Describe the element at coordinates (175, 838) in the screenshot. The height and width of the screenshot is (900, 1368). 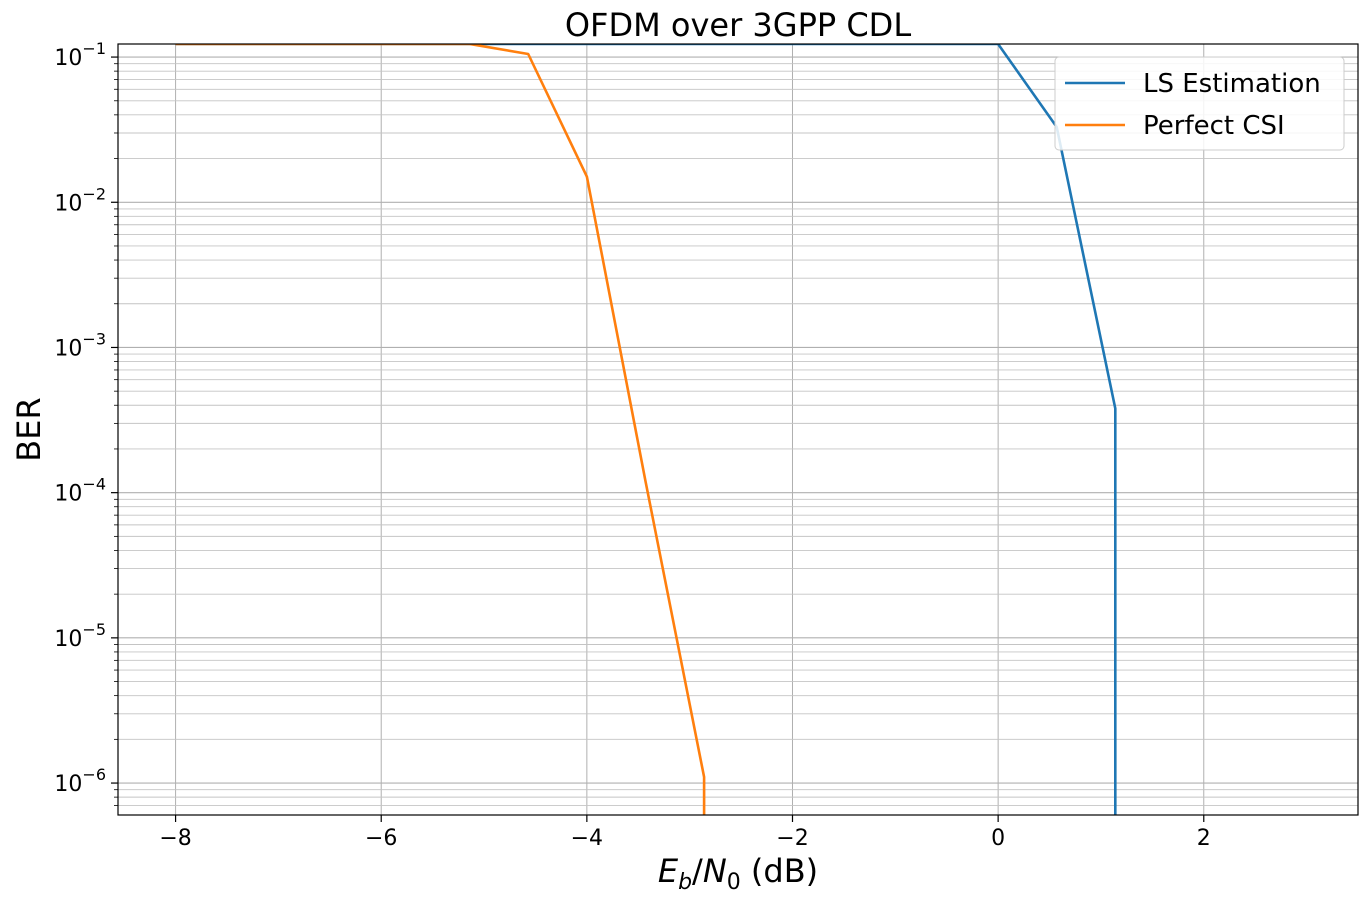
I see `x-tick-label: −8` at that location.